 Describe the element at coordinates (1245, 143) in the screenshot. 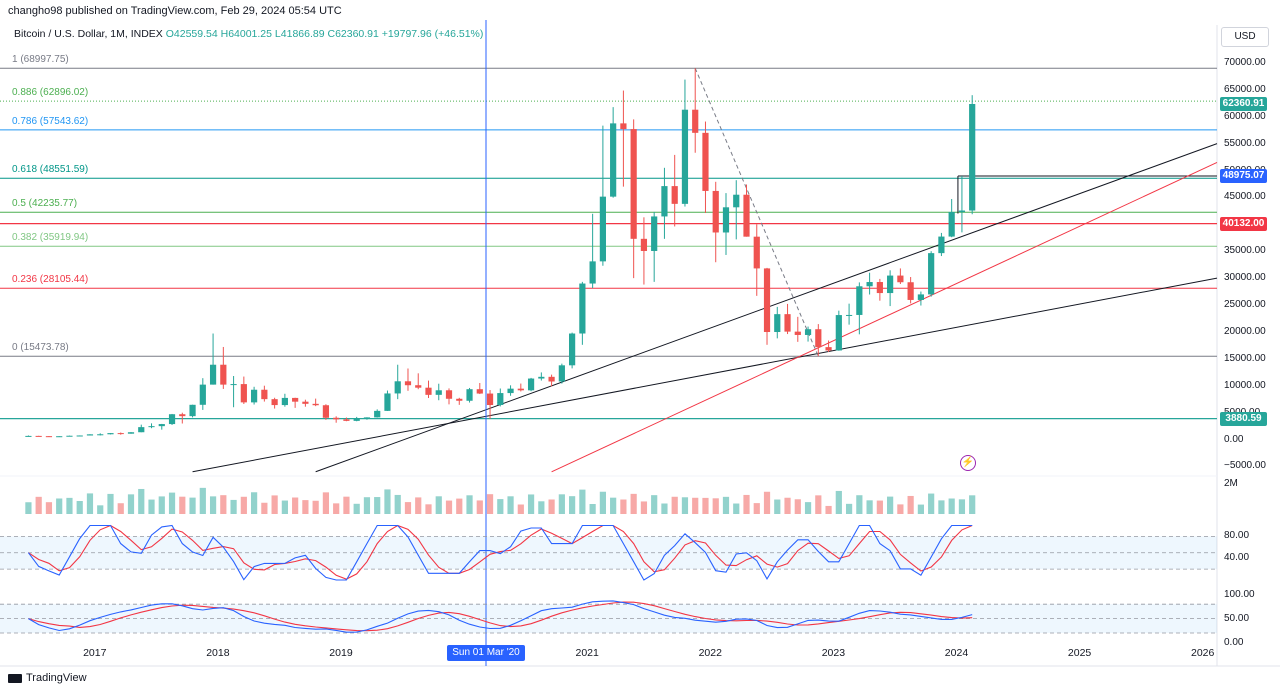

I see `price-tick: 55000.00` at that location.